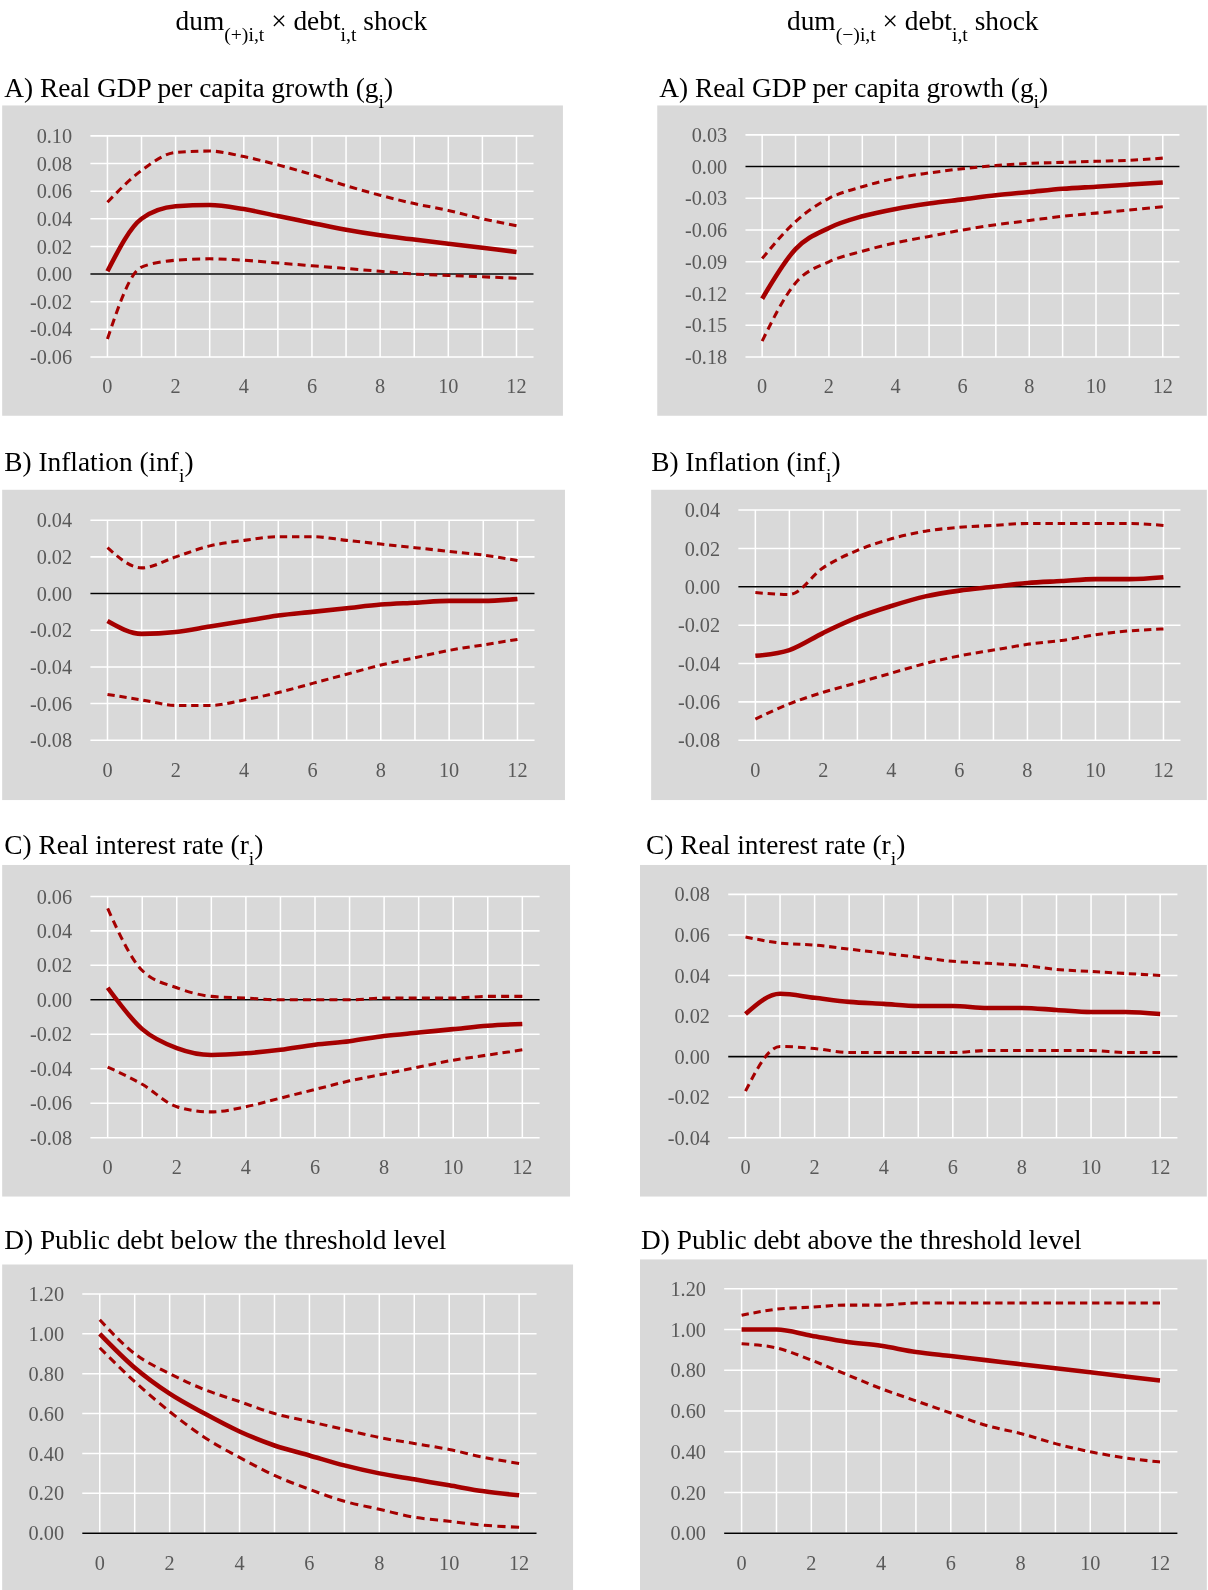 This screenshot has height=1590, width=1208. What do you see at coordinates (706, 293) in the screenshot?
I see `y-tick-label: -0.12` at bounding box center [706, 293].